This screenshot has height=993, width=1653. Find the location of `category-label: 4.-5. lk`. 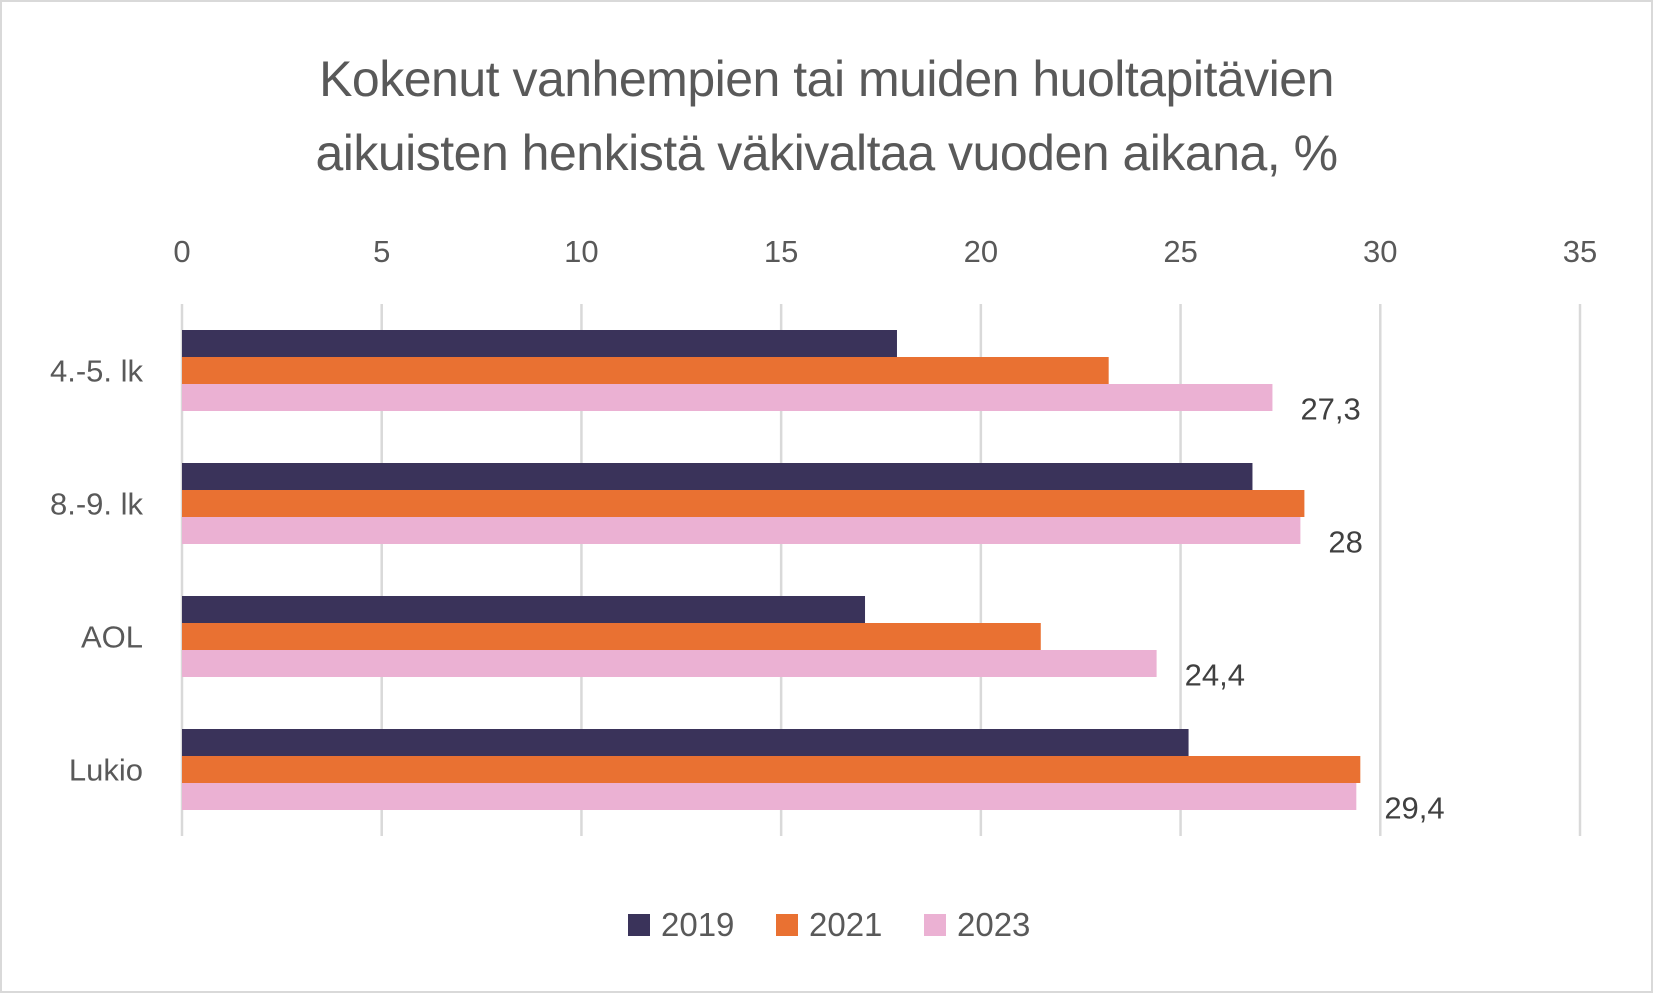

category-label: 4.-5. lk is located at coordinates (97, 371).